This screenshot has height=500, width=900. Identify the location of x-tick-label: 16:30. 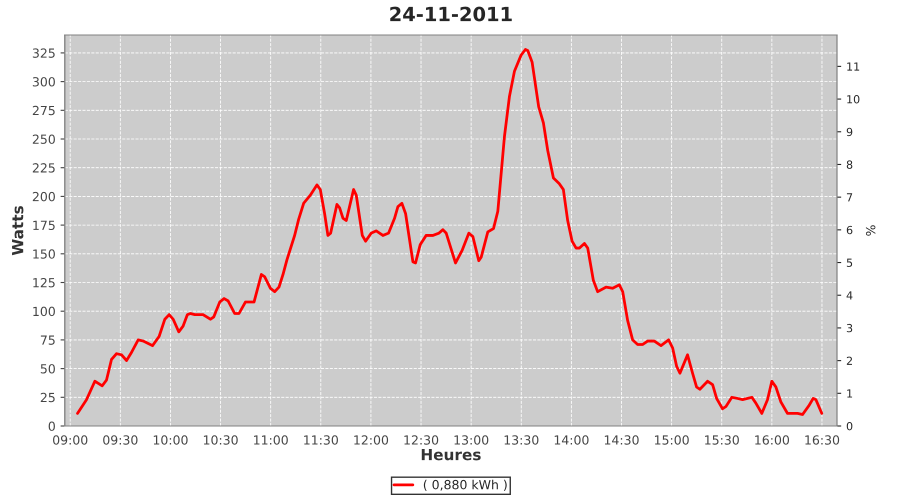
(822, 440).